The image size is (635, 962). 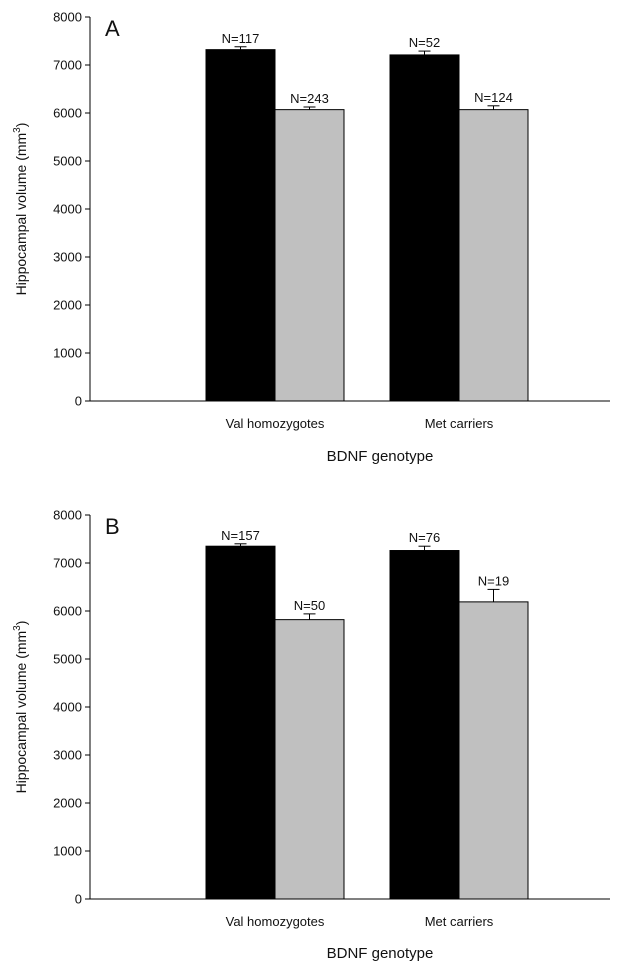 I want to click on panel-letter: B, so click(x=112, y=526).